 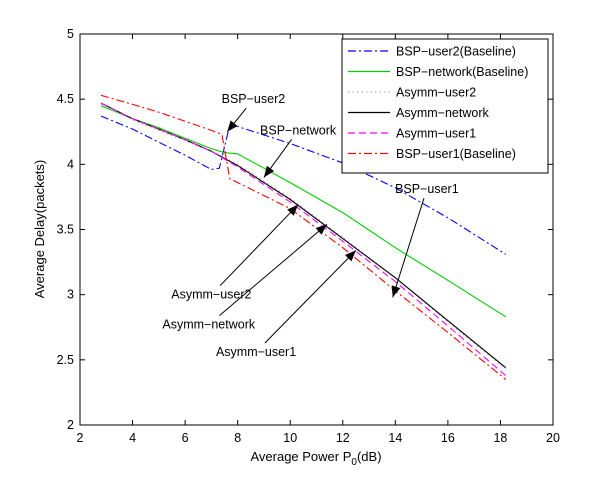 I want to click on annotation-arrowhead-bsp-user2, so click(x=232, y=126).